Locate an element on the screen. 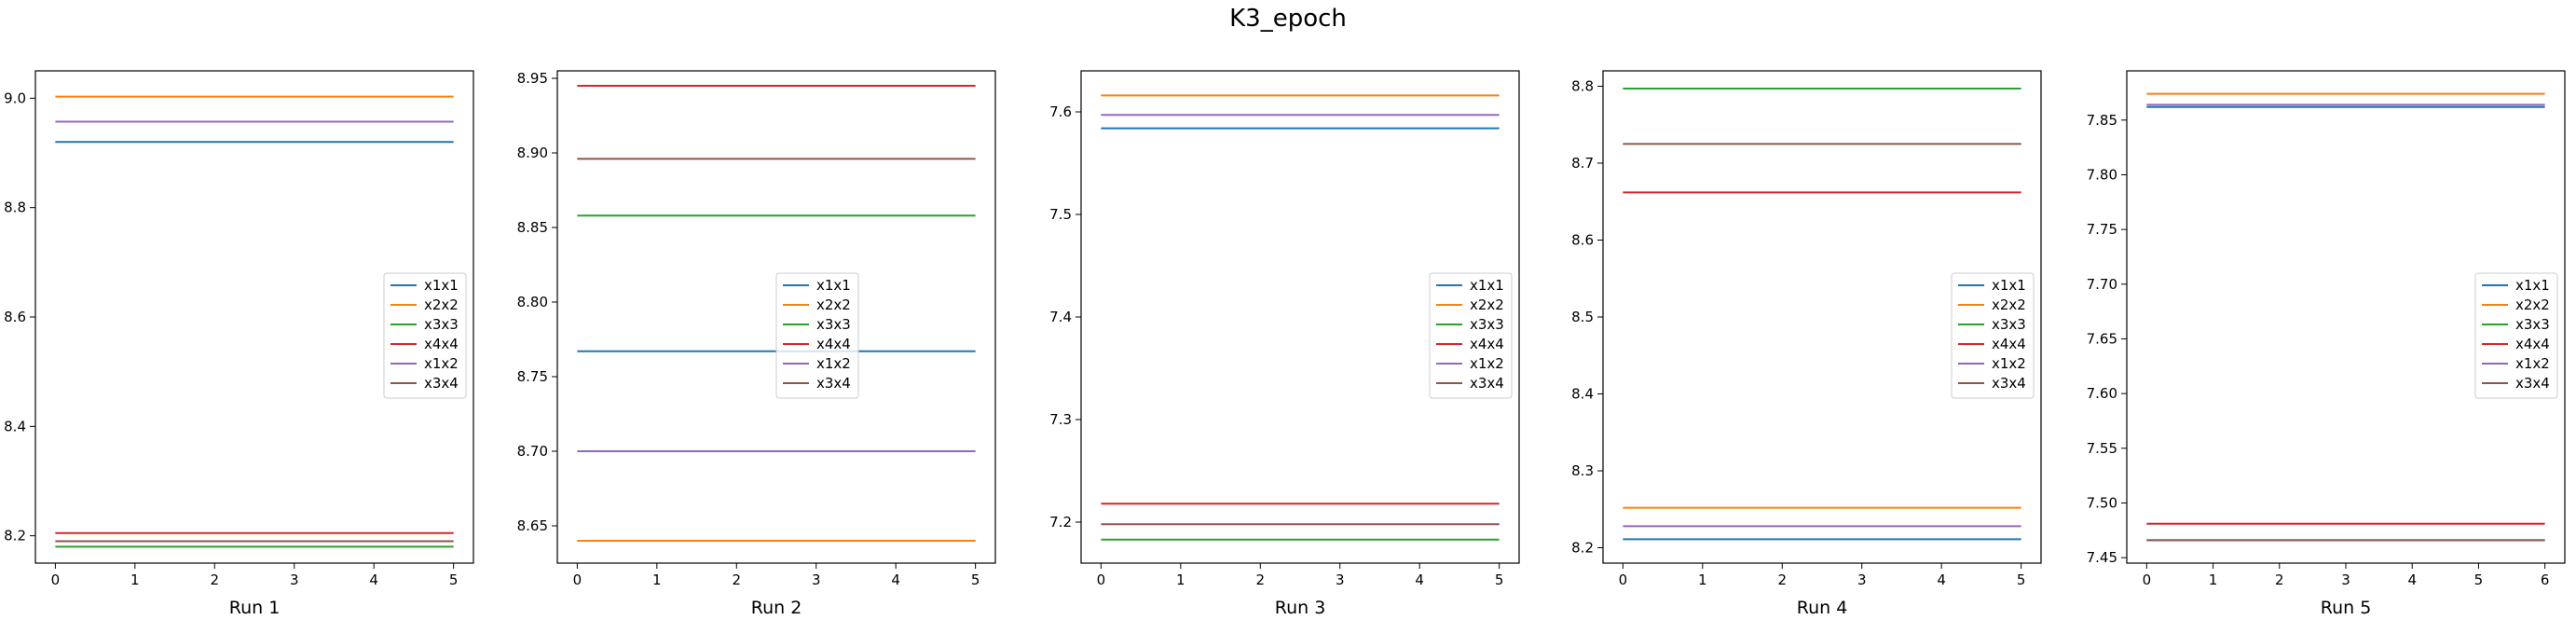 Image resolution: width=2576 pixels, height=620 pixels. y-tick-label: 7.5 is located at coordinates (1060, 214).